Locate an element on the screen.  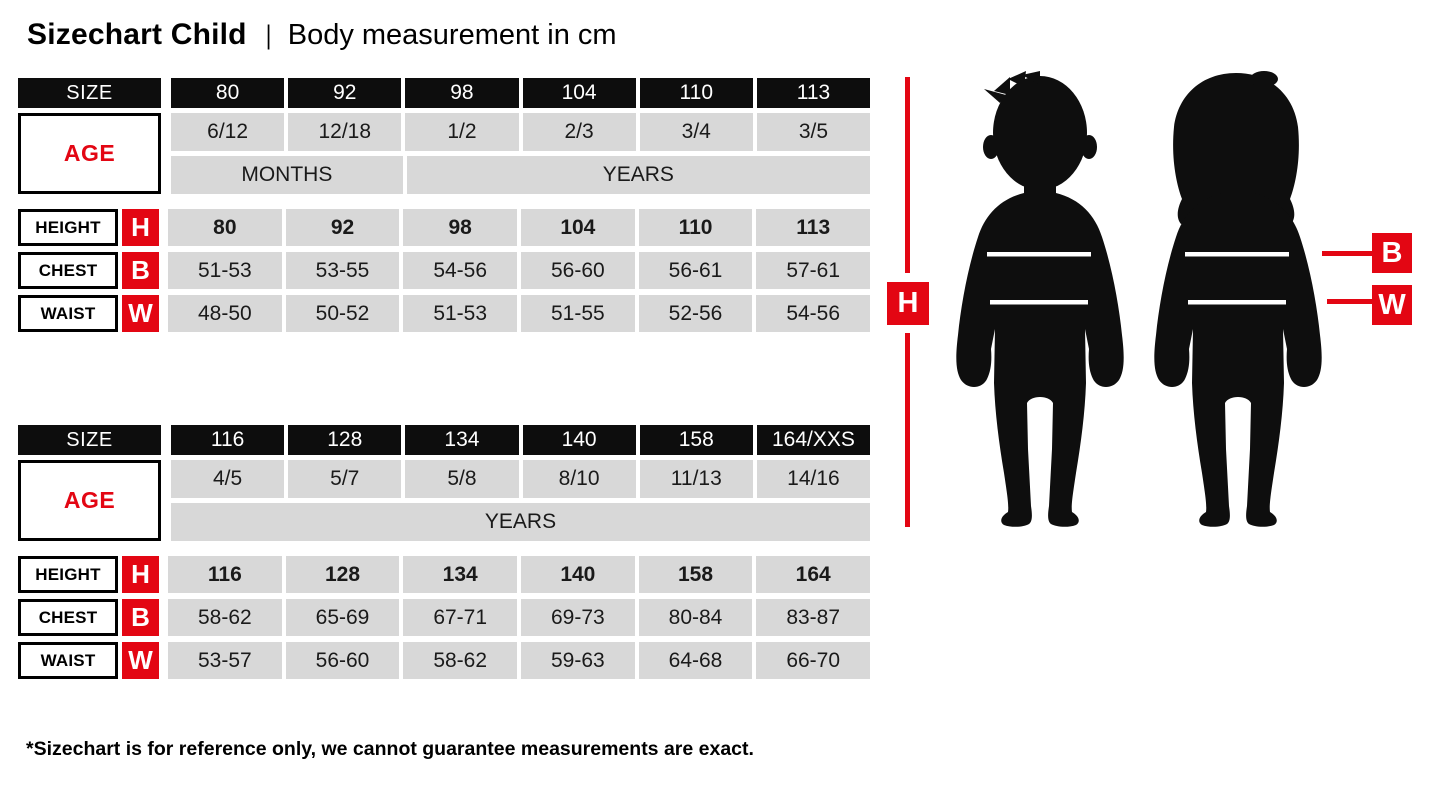
table-spacer is located at coordinates (444, 548).